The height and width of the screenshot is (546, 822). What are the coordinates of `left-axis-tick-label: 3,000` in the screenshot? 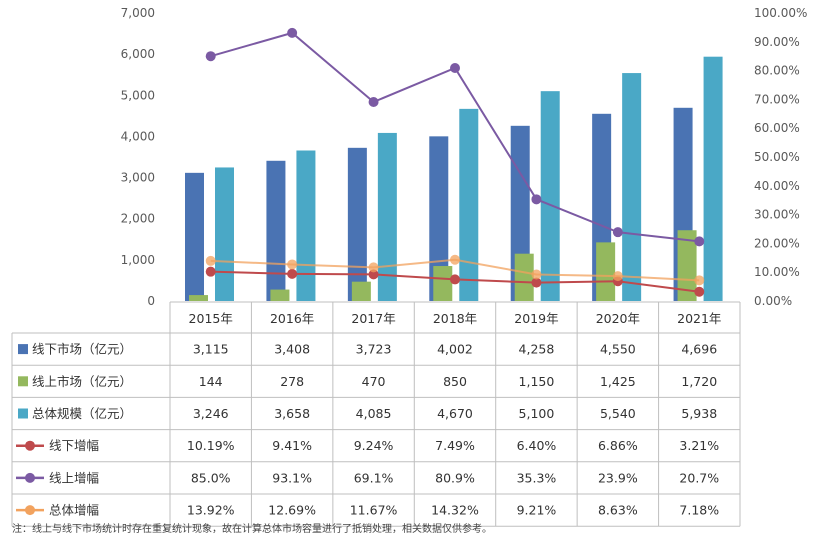 It's located at (138, 178).